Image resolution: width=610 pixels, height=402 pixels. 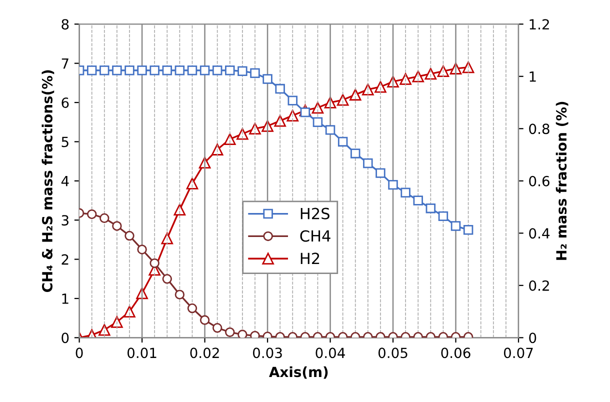 I want to click on y-tick-label: 0, so click(x=65, y=338).